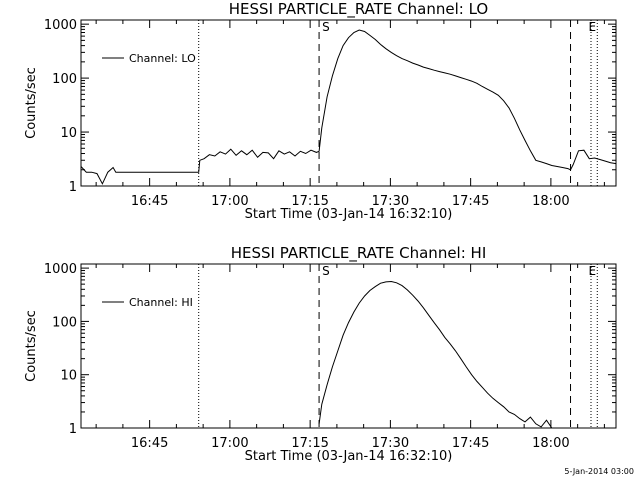 Image resolution: width=640 pixels, height=480 pixels. What do you see at coordinates (161, 302) in the screenshot?
I see `legend-label: Channel: HI` at bounding box center [161, 302].